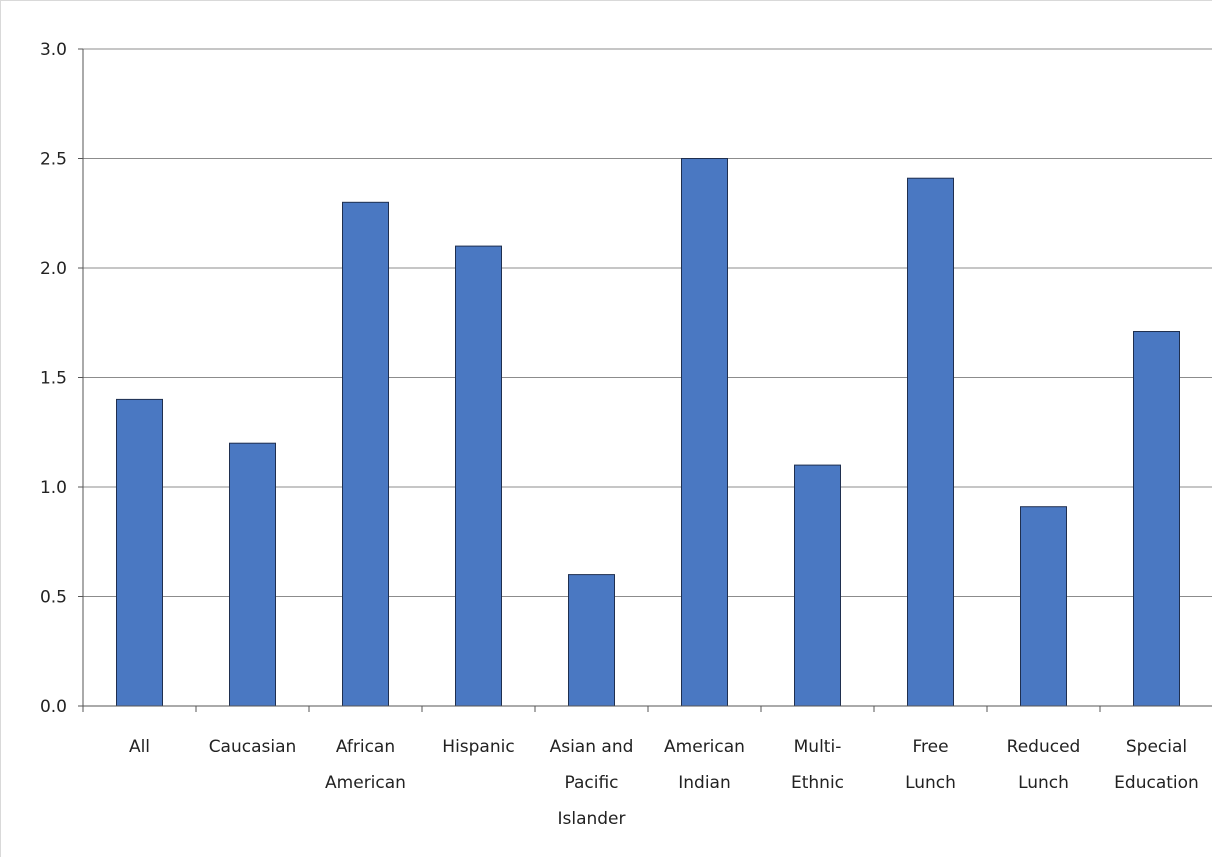 The image size is (1212, 858). What do you see at coordinates (139, 552) in the screenshot?
I see `bar-all` at bounding box center [139, 552].